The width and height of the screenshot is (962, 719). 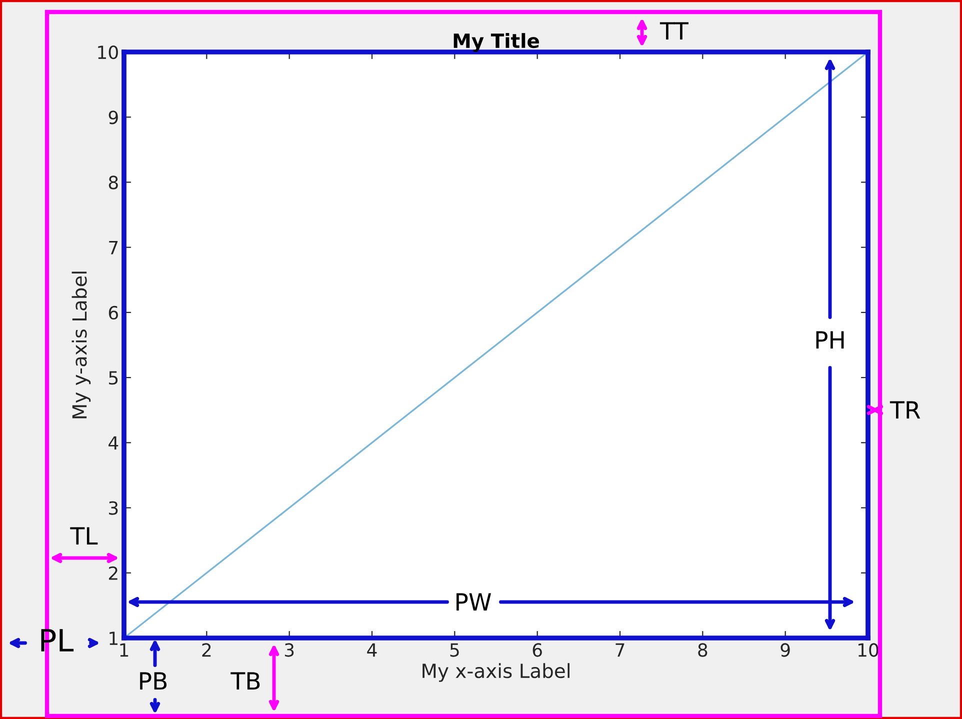 What do you see at coordinates (206, 650) in the screenshot?
I see `x-tick-label: 2` at bounding box center [206, 650].